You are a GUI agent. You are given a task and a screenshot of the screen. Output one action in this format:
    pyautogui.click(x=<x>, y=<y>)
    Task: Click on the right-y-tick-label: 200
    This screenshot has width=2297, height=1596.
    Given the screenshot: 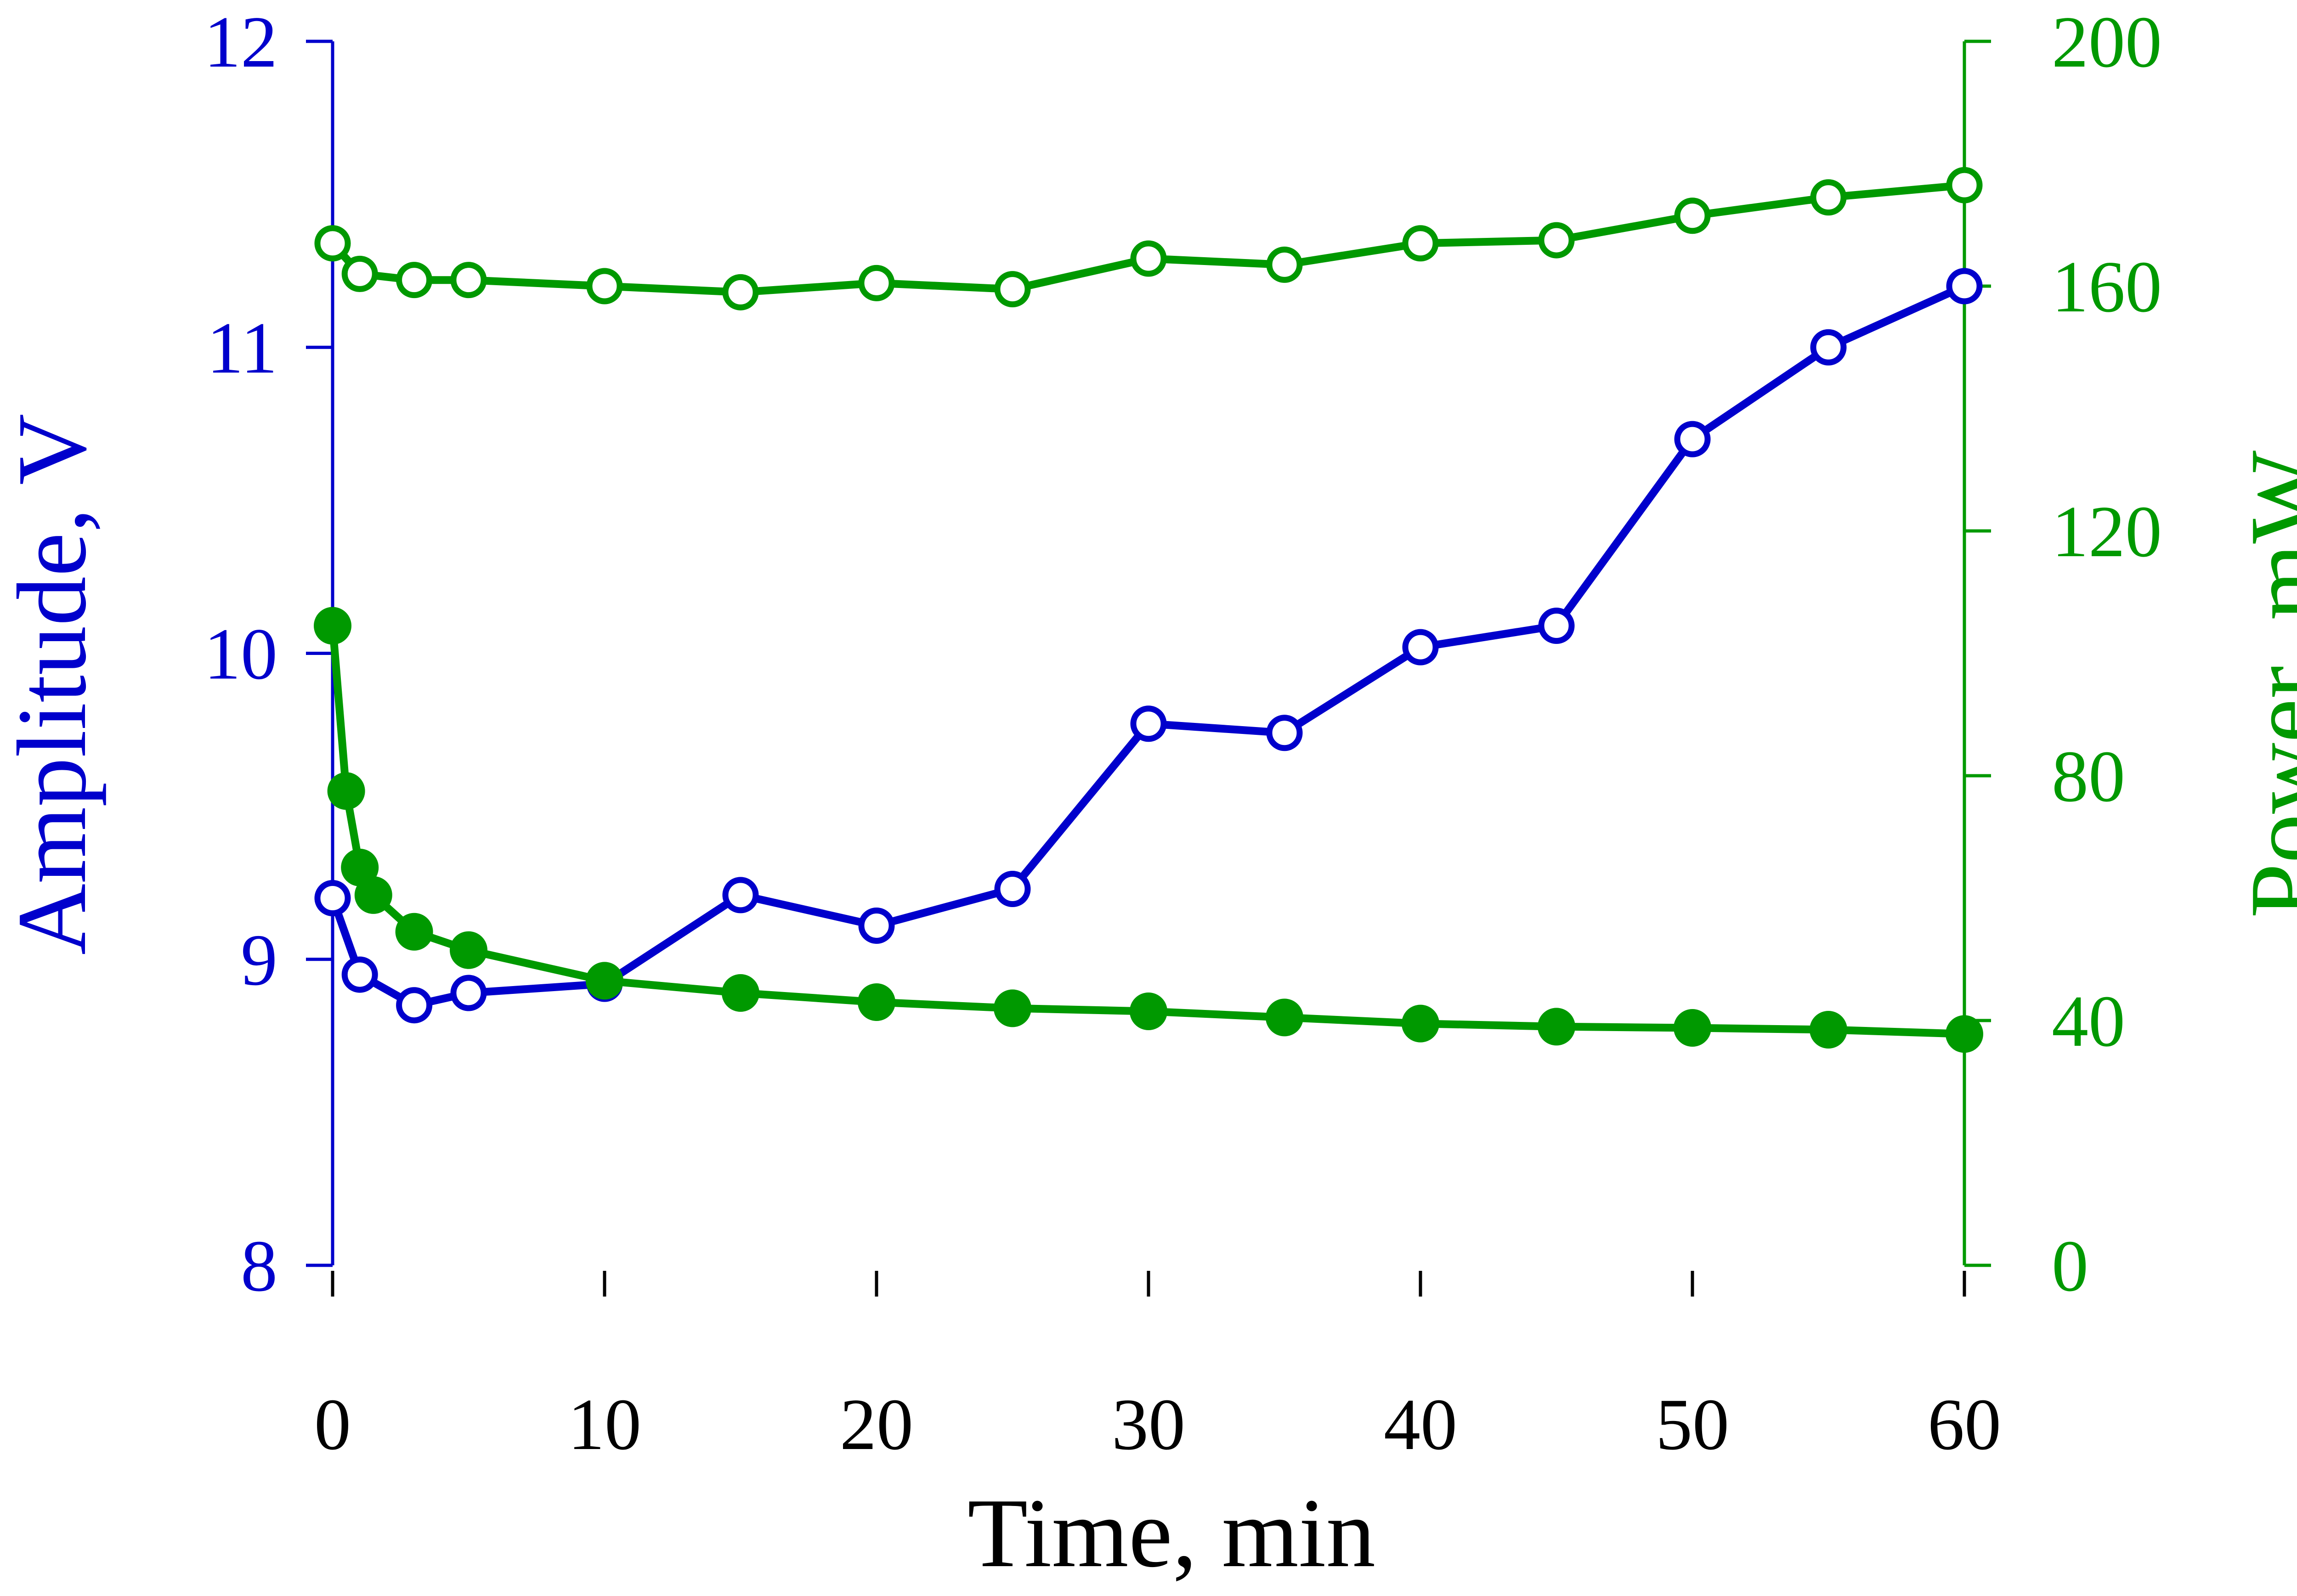 What is the action you would take?
    pyautogui.click(x=2107, y=42)
    